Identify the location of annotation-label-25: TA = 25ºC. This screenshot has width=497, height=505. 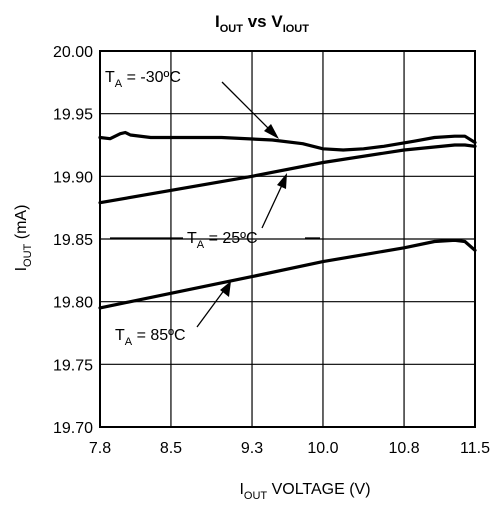
(222, 240).